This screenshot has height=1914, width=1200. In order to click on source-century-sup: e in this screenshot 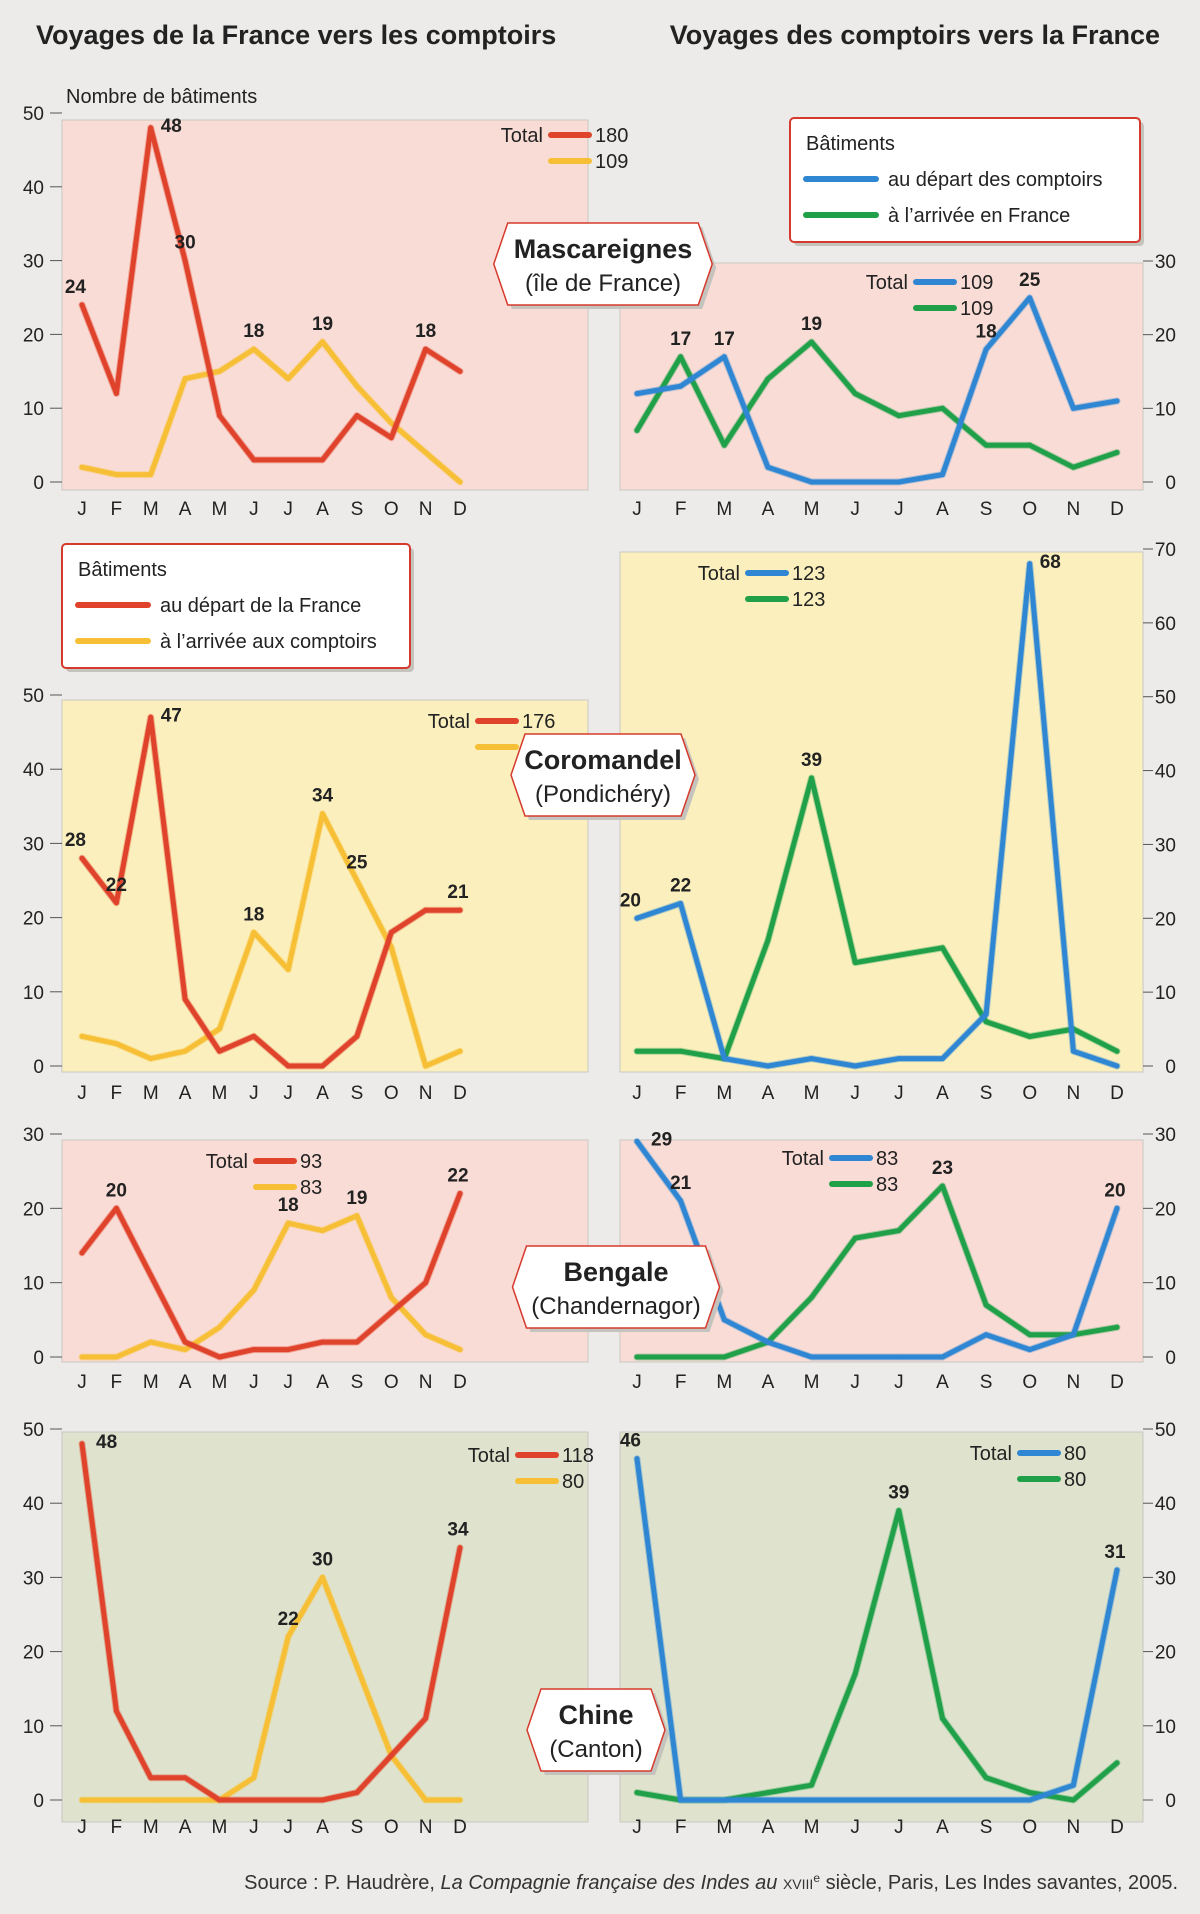, I will do `click(816, 1878)`.